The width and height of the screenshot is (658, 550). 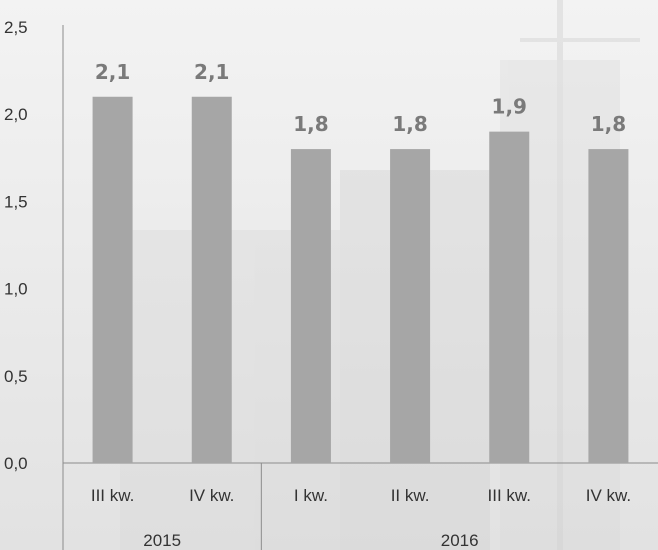 I want to click on x-group-label: 2016, so click(x=460, y=540).